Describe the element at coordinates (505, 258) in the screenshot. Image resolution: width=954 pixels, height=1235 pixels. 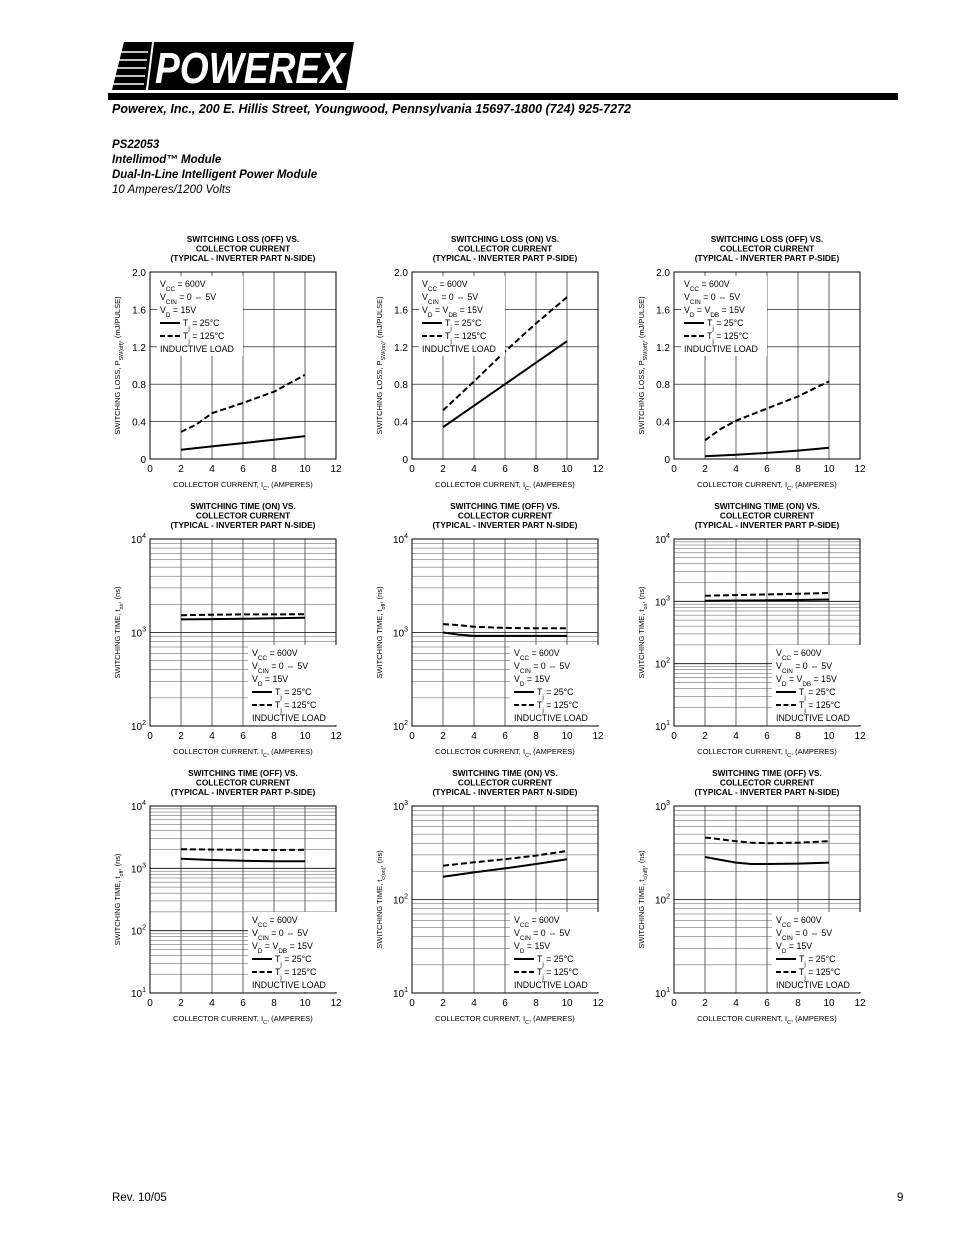
I see `chart-title-line: (TYPICAL - INVERTER PART P-SIDE)` at that location.